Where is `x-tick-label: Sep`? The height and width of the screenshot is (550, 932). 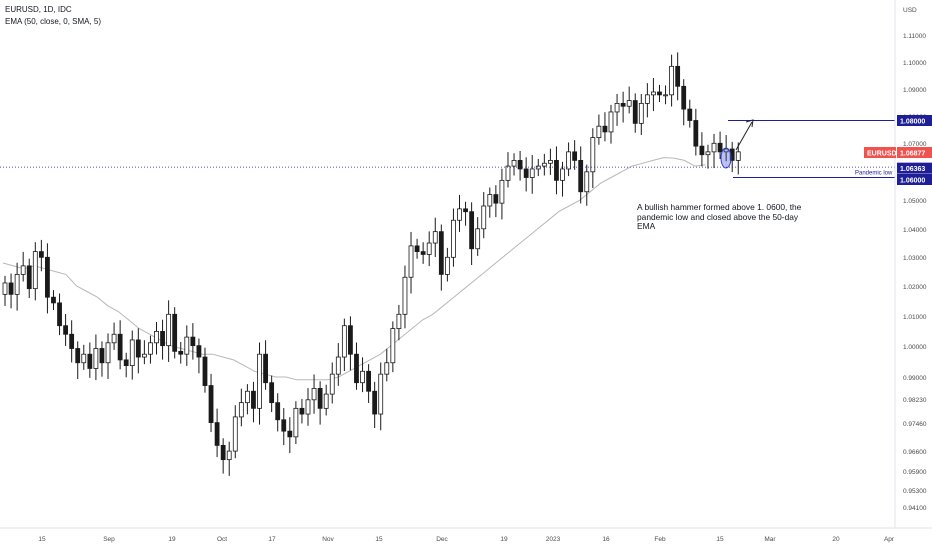 x-tick-label: Sep is located at coordinates (109, 539).